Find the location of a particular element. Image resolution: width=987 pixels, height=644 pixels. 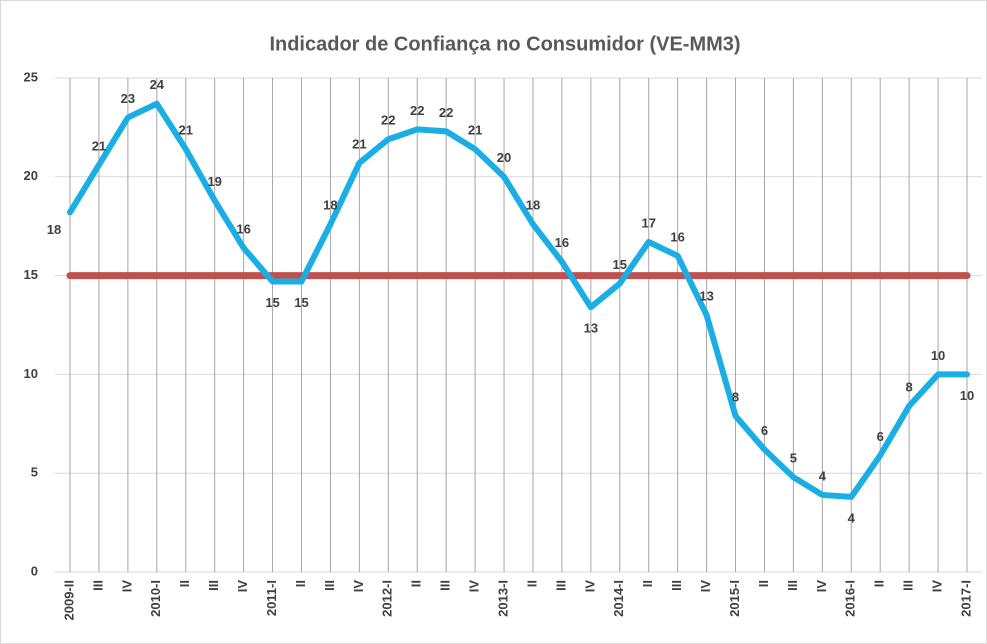

y-tick-label: 15 is located at coordinates (31, 274).